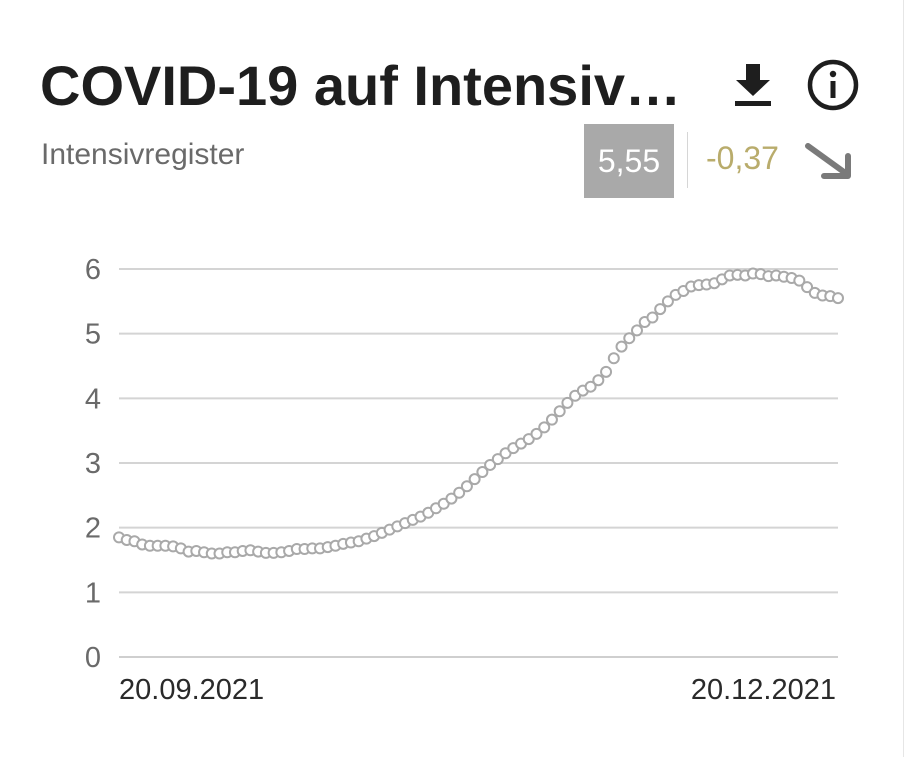 Image resolution: width=917 pixels, height=757 pixels. I want to click on x-tick-label: 20.09.2021, so click(191, 690).